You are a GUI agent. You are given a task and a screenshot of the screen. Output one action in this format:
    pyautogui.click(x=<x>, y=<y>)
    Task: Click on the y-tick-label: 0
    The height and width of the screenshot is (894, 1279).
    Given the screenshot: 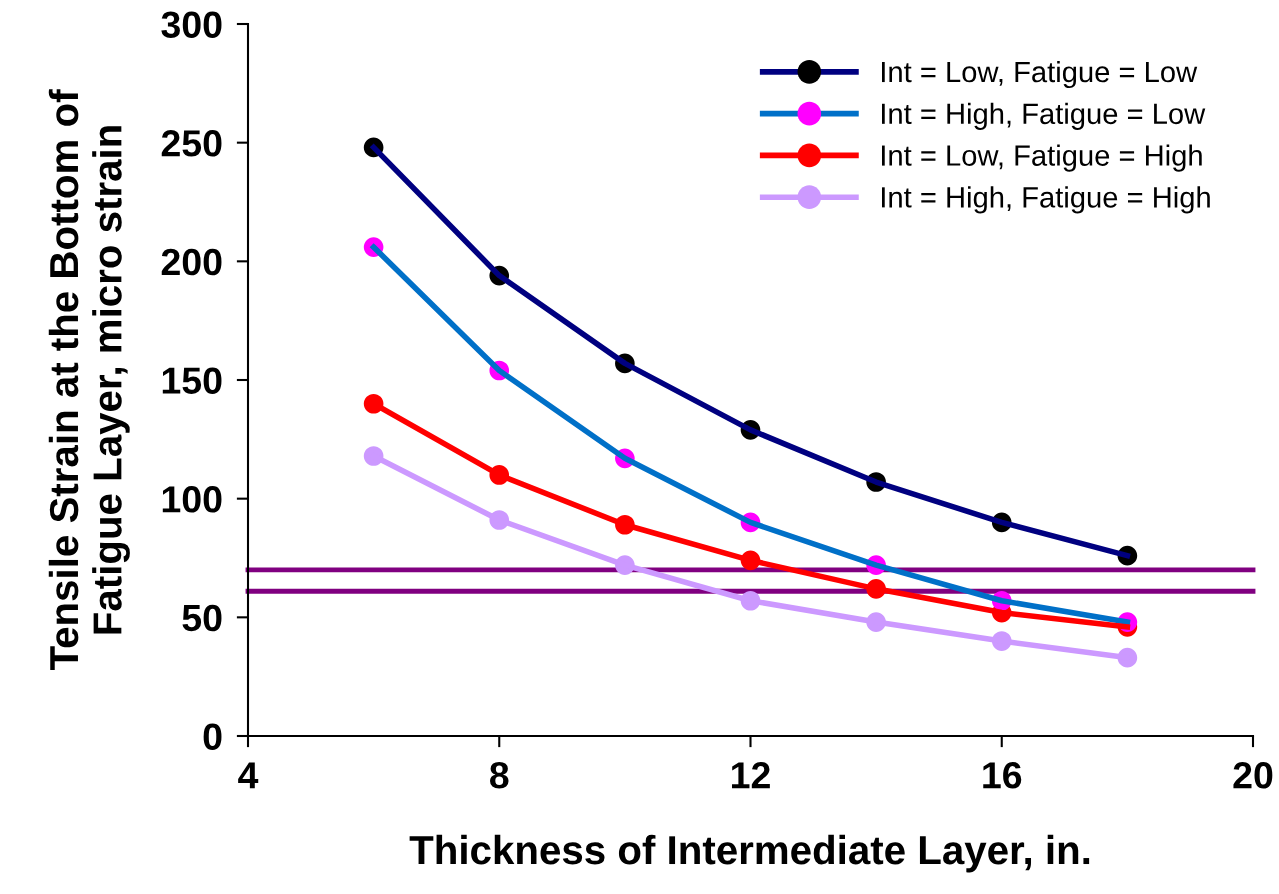 What is the action you would take?
    pyautogui.click(x=212, y=736)
    